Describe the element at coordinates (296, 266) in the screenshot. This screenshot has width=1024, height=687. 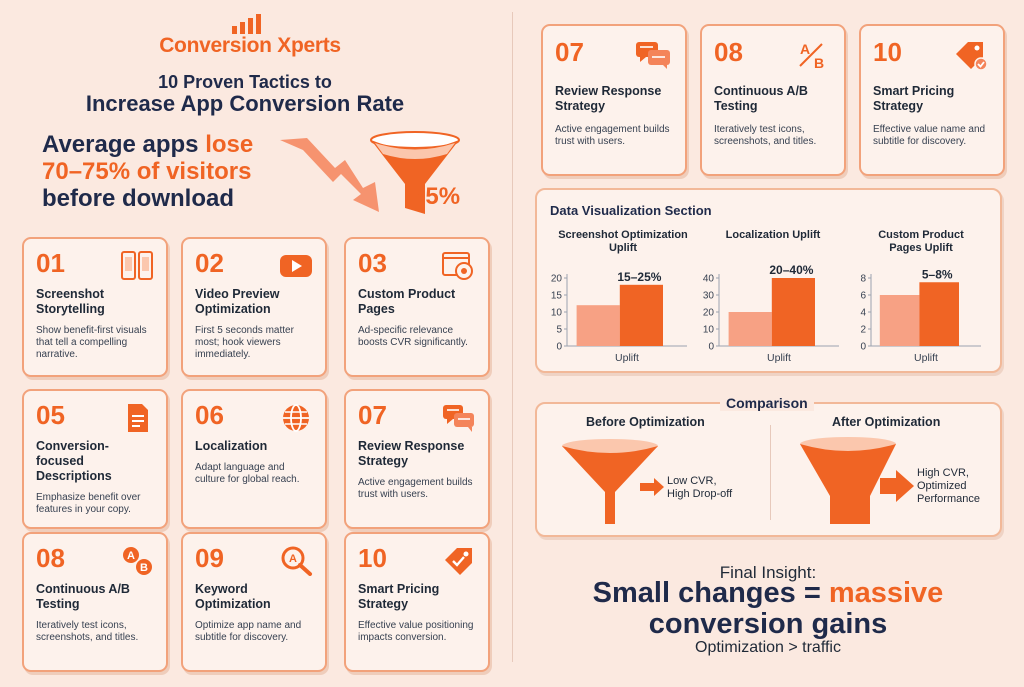
I see `play-video-icon` at that location.